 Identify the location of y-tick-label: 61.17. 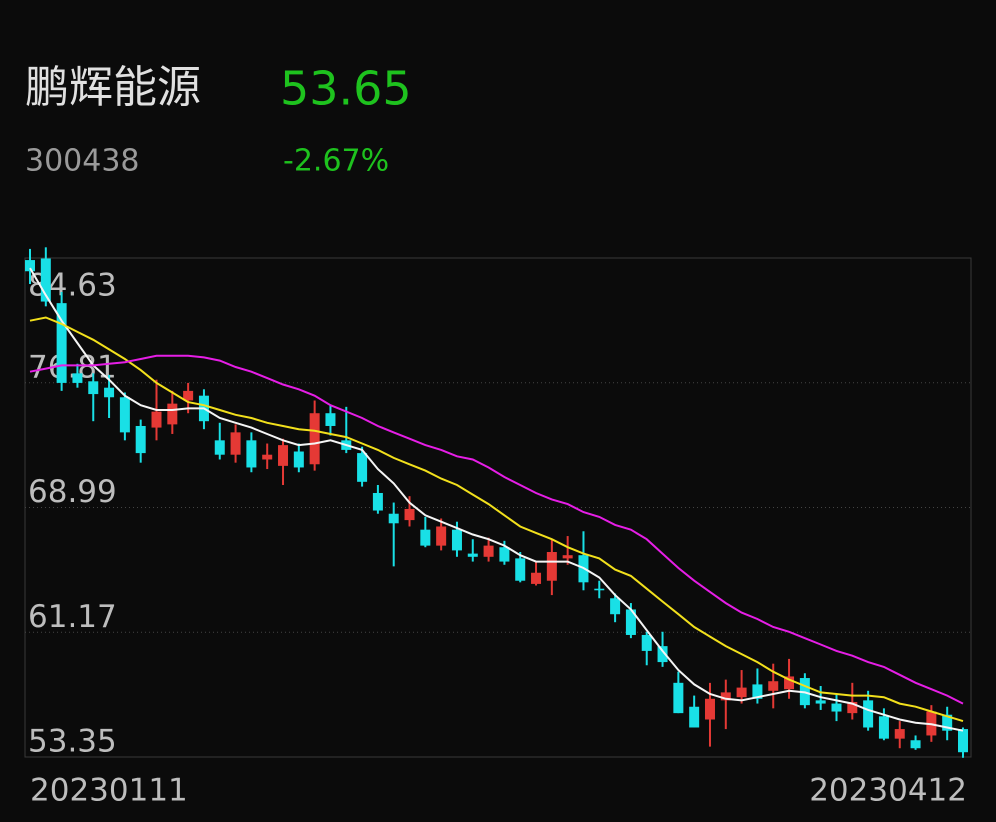
(72, 617).